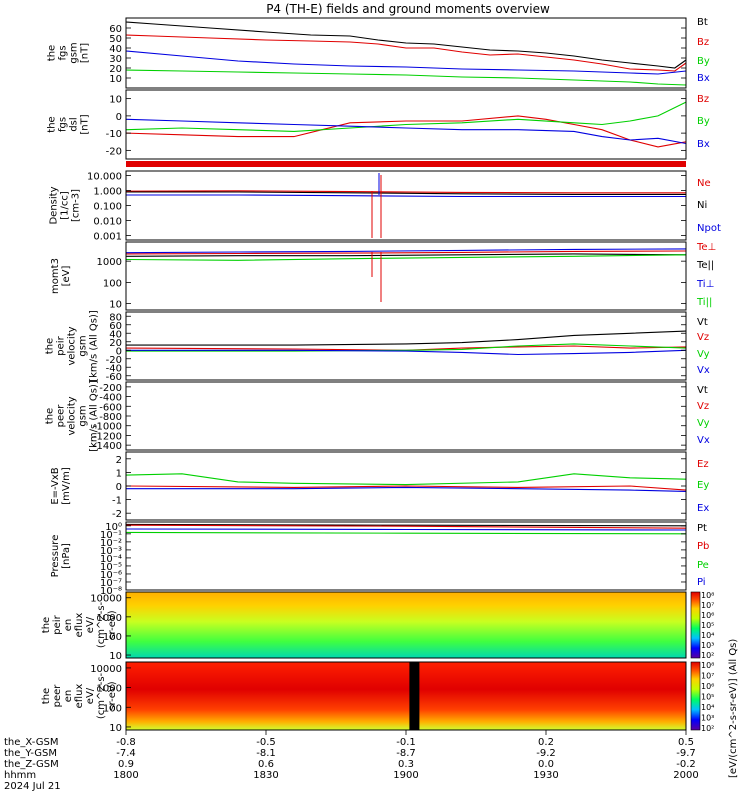 This screenshot has width=750, height=800. I want to click on legend-Pe: Pe, so click(703, 565).